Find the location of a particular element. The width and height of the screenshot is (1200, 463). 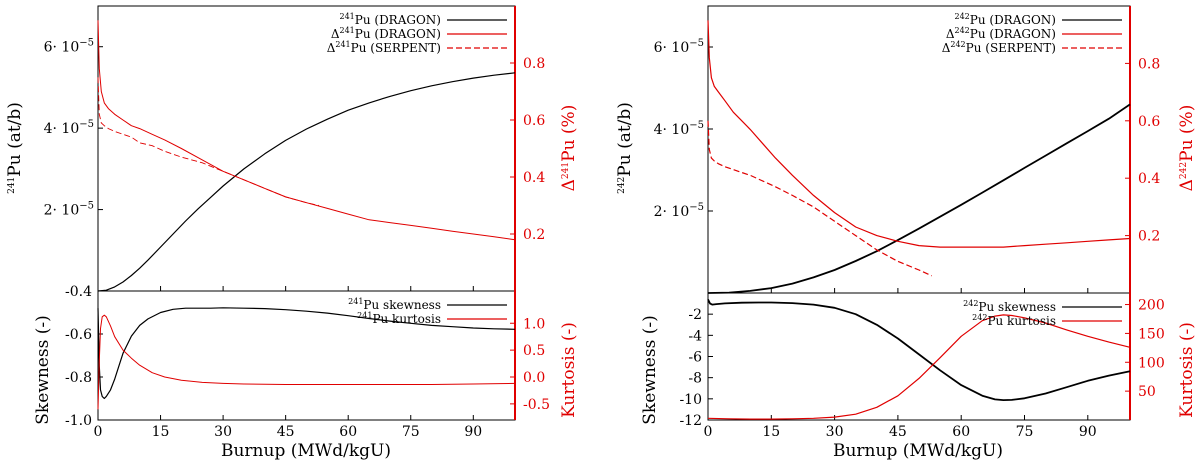

pu242-x-tick-label: 30 is located at coordinates (835, 432).